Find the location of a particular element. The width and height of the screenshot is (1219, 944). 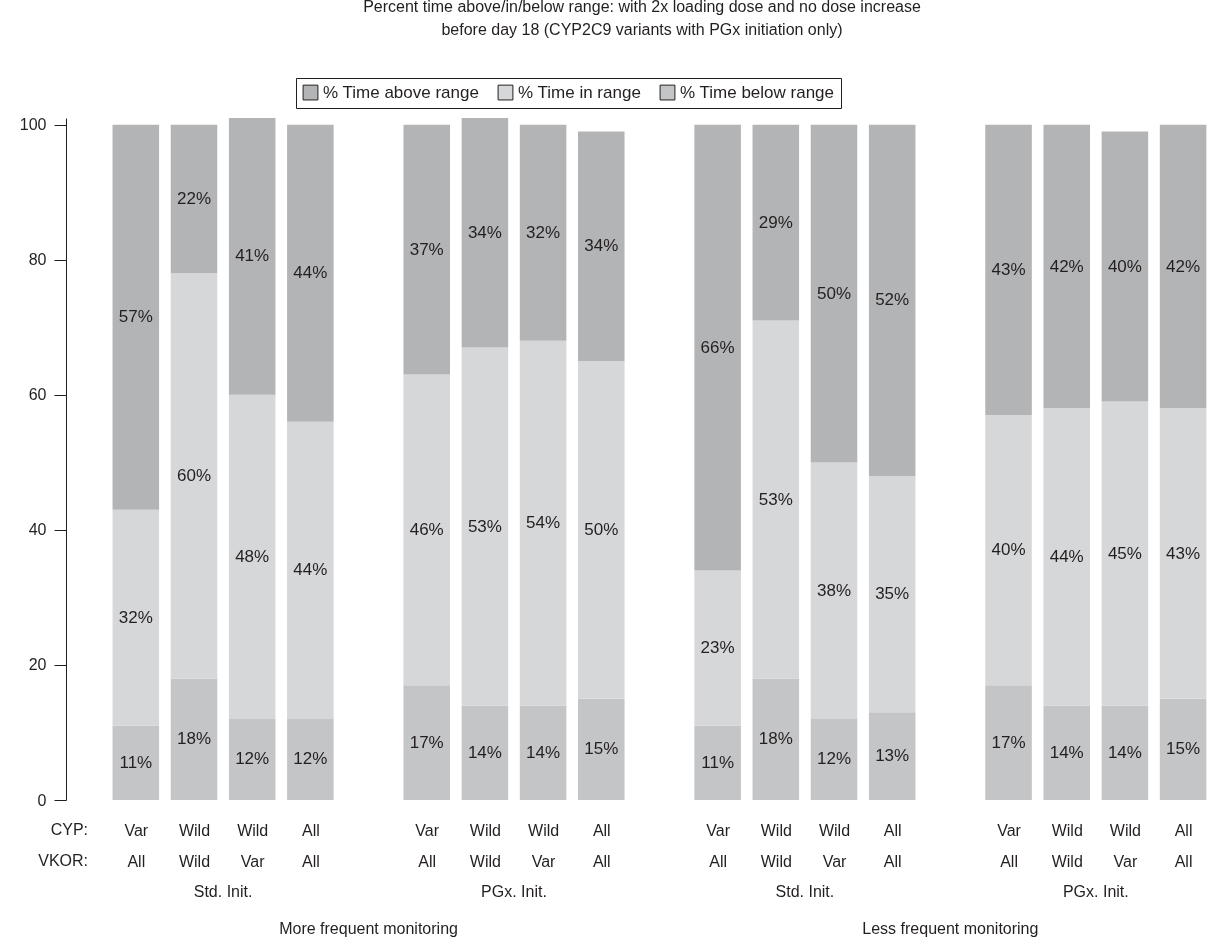

data-label: 38% is located at coordinates (834, 590).